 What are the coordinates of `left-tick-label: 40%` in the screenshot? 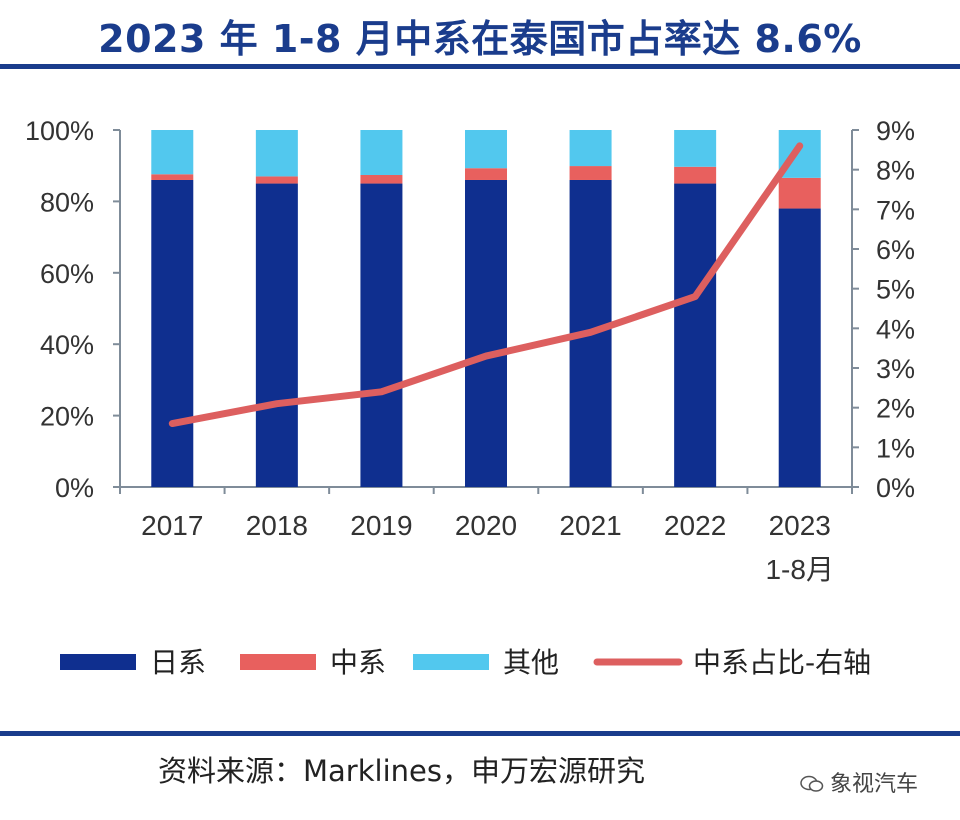 It's located at (67, 345).